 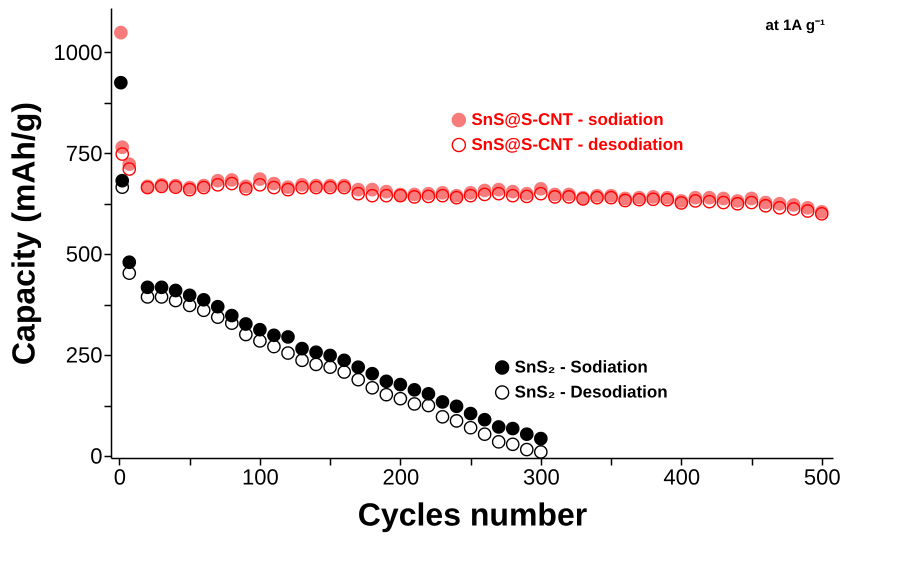 I want to click on x-tick-label: 500, so click(x=822, y=477).